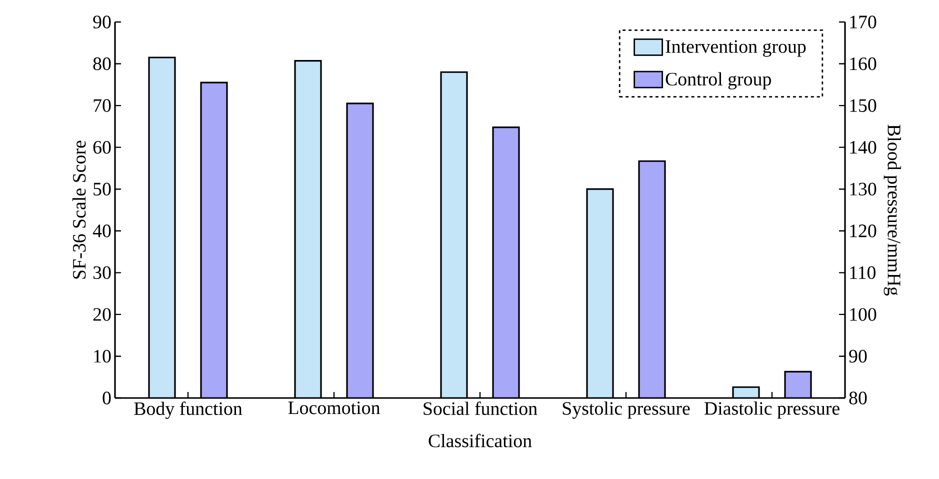 The width and height of the screenshot is (939, 479). Describe the element at coordinates (102, 22) in the screenshot. I see `y-tick-label: 90` at that location.